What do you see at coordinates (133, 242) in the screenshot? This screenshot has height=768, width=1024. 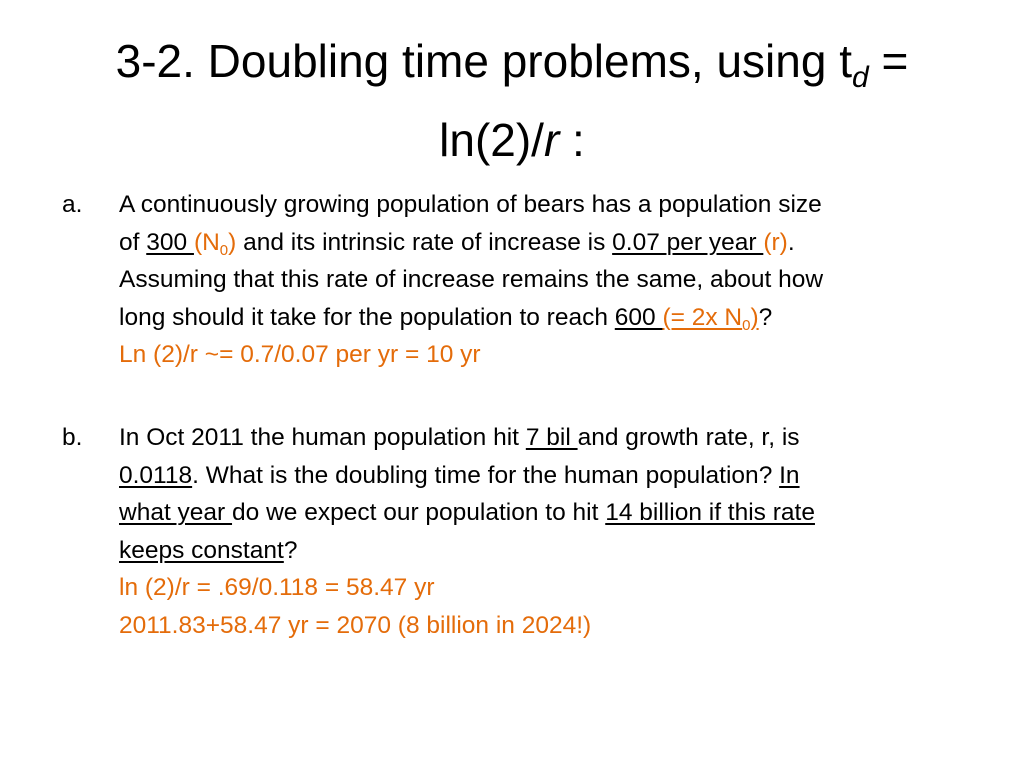 I see `text-of: of` at bounding box center [133, 242].